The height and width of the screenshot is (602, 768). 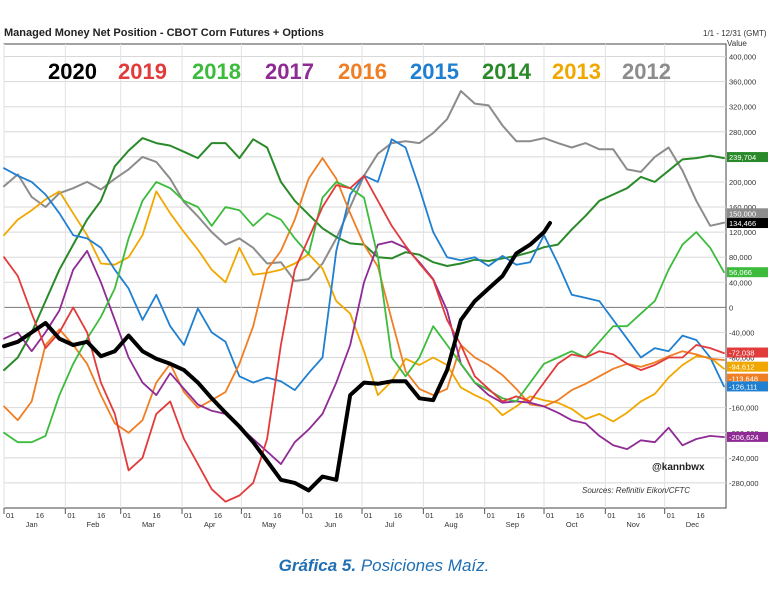 What do you see at coordinates (742, 57) in the screenshot?
I see `y-tick-label: 400,000` at bounding box center [742, 57].